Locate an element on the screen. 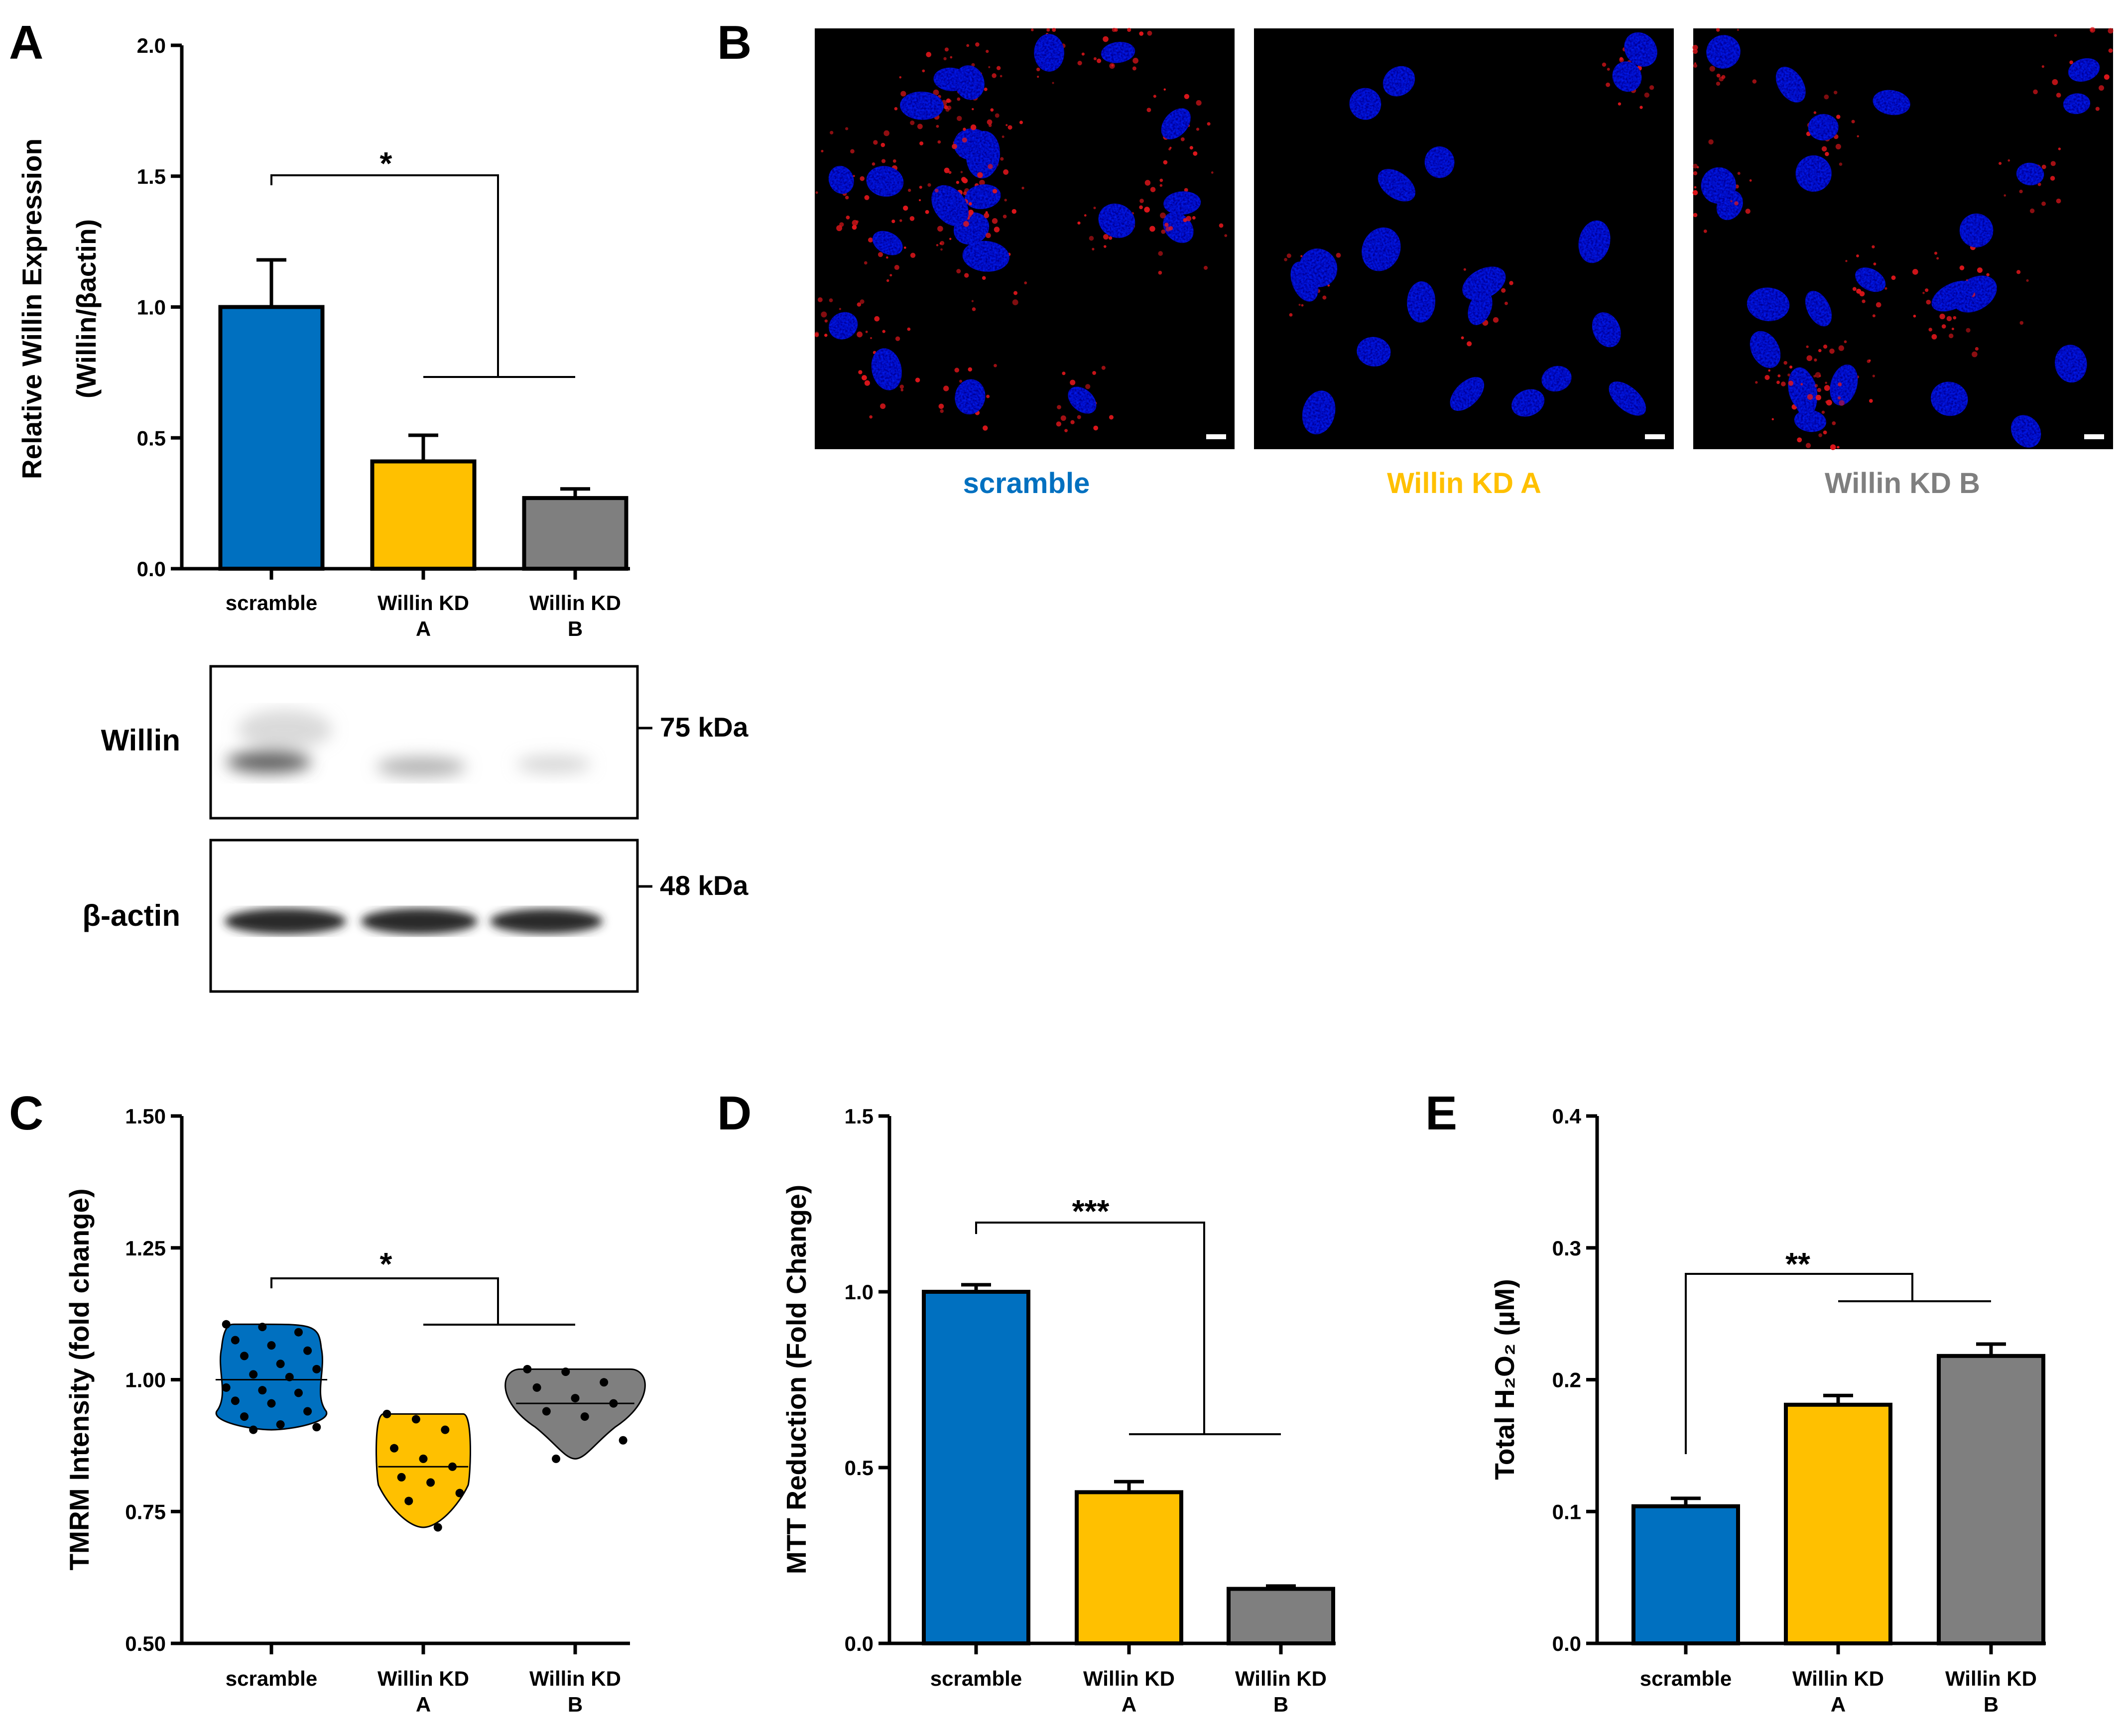 The image size is (2127, 1736). panel-a-letter: A is located at coordinates (26, 43).